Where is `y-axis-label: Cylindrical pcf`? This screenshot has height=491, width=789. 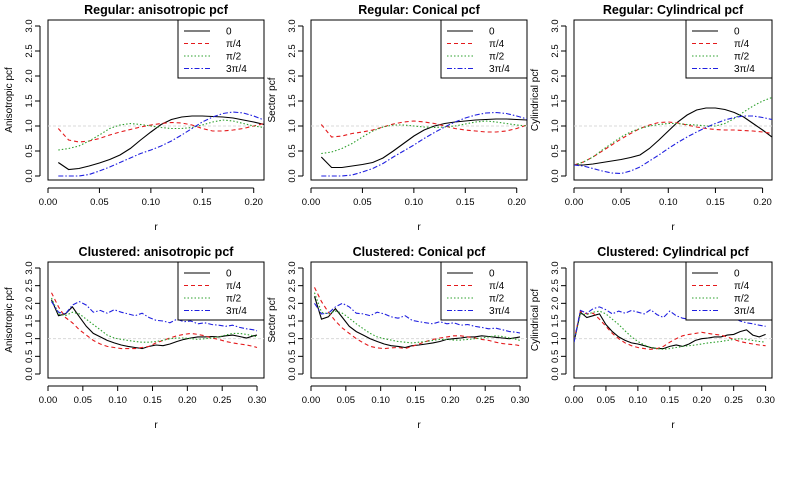 y-axis-label: Cylindrical pcf is located at coordinates (535, 320).